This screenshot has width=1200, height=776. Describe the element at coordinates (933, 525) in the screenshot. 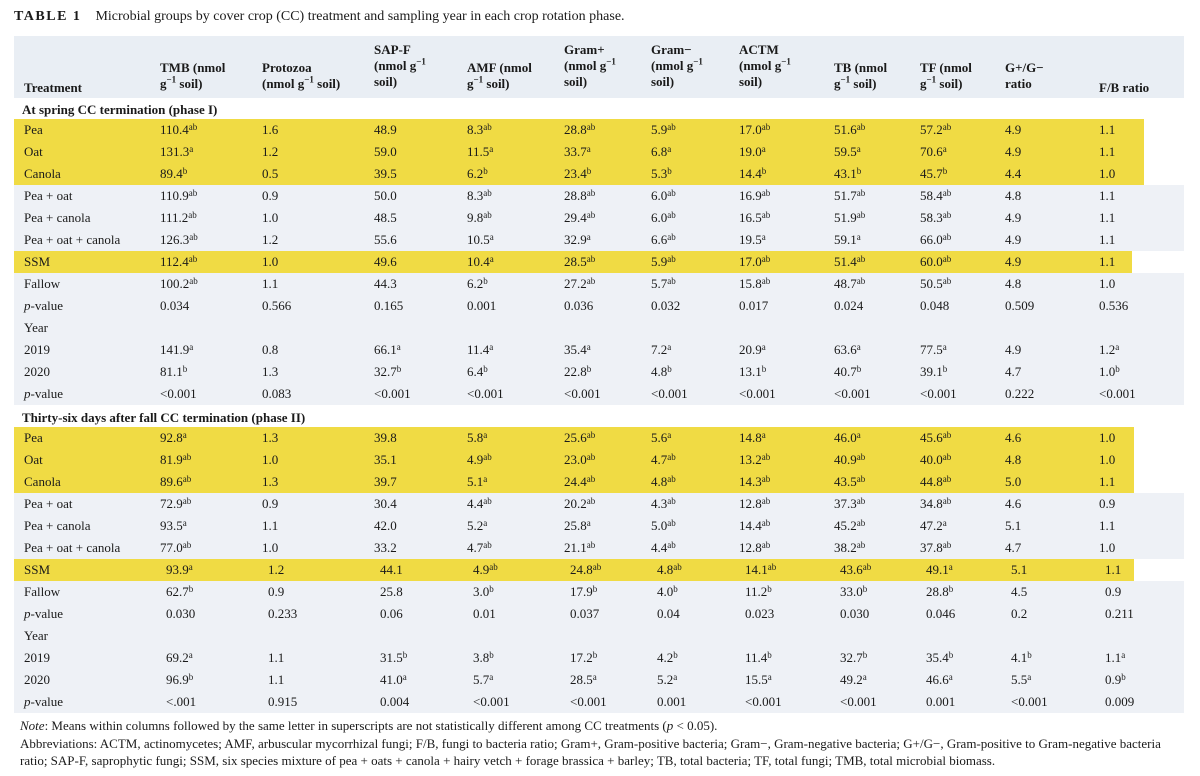

I see `table-cell: 47.2a` at that location.